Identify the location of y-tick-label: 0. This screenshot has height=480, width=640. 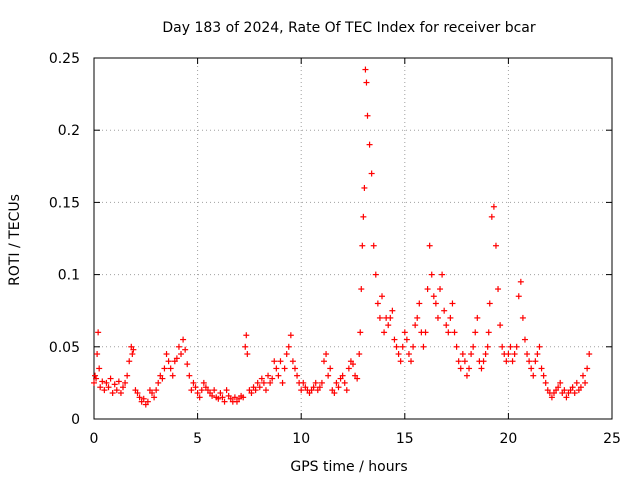
(75, 420).